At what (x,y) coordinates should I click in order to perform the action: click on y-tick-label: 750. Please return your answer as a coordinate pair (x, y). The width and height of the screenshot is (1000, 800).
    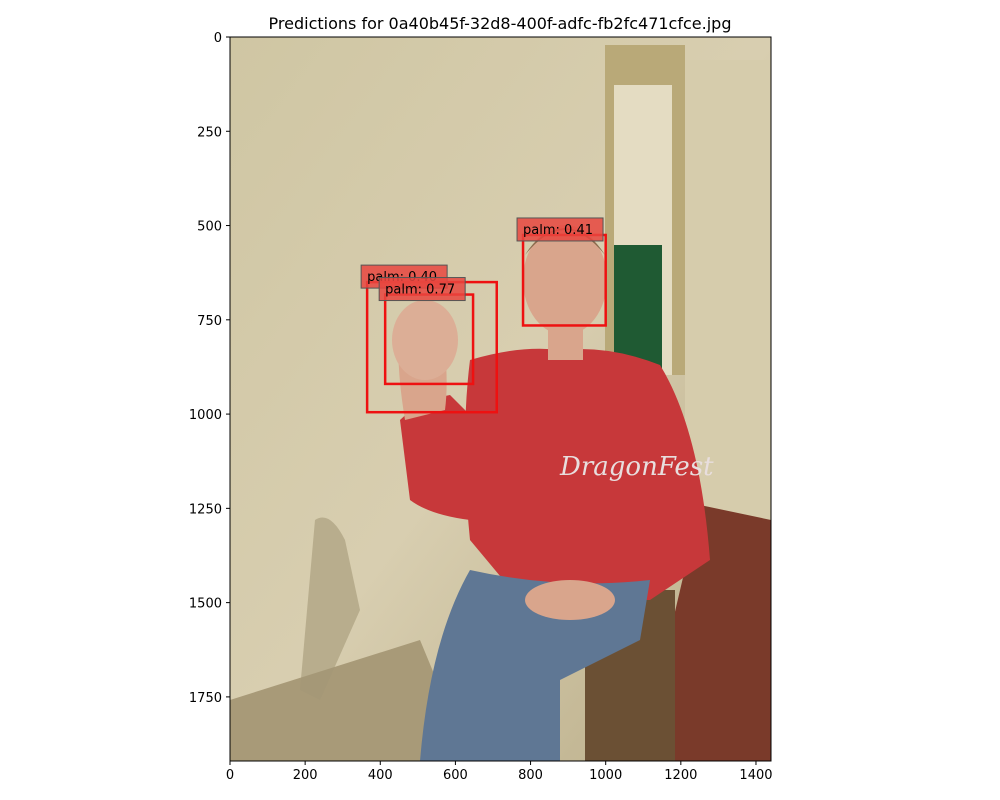
    Looking at the image, I should click on (209, 321).